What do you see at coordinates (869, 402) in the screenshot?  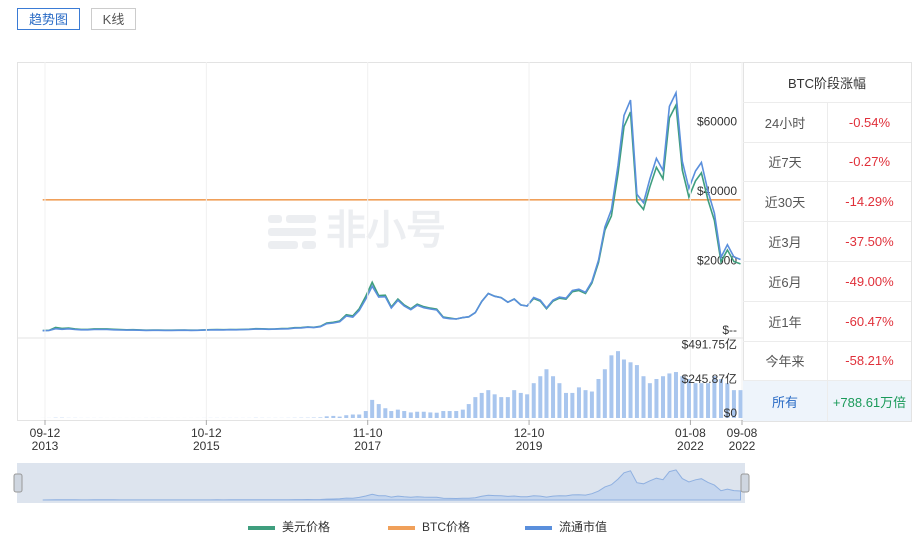 I see `change-value: +788.61万倍` at bounding box center [869, 402].